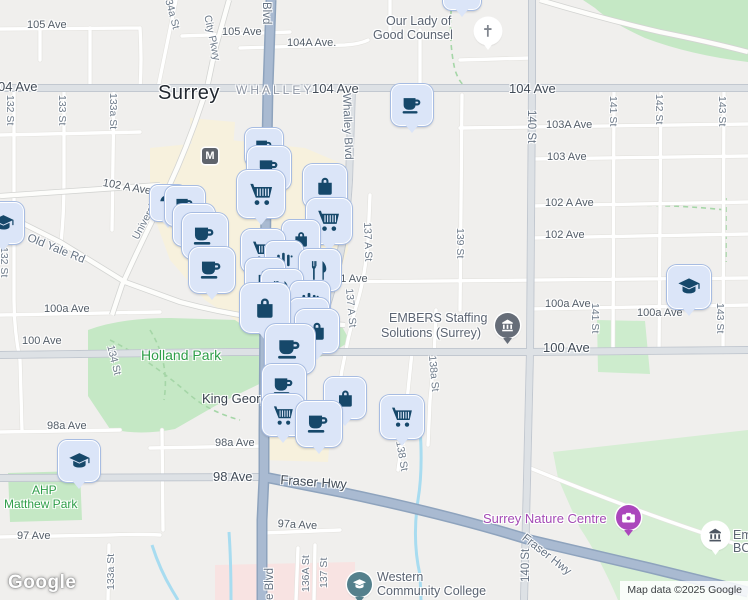 This screenshot has height=600, width=748. What do you see at coordinates (19, 86) in the screenshot?
I see `road-label: 04 Ave` at bounding box center [19, 86].